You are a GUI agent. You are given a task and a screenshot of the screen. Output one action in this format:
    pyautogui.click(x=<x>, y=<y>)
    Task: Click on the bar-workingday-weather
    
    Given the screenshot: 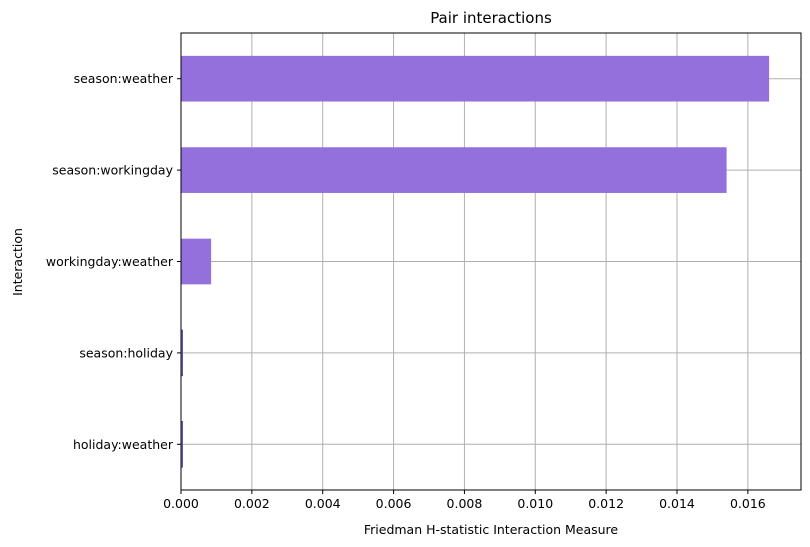 What is the action you would take?
    pyautogui.click(x=196, y=261)
    